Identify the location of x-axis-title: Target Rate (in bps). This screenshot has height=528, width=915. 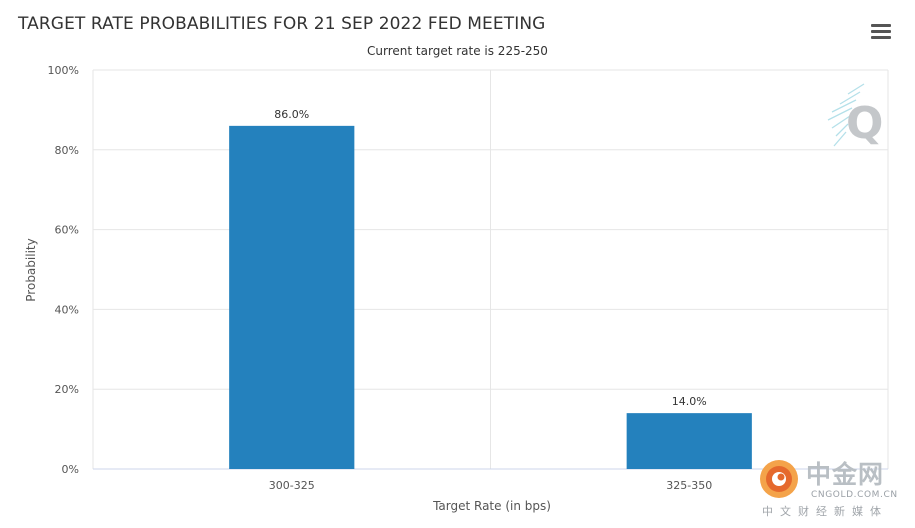
(491, 506).